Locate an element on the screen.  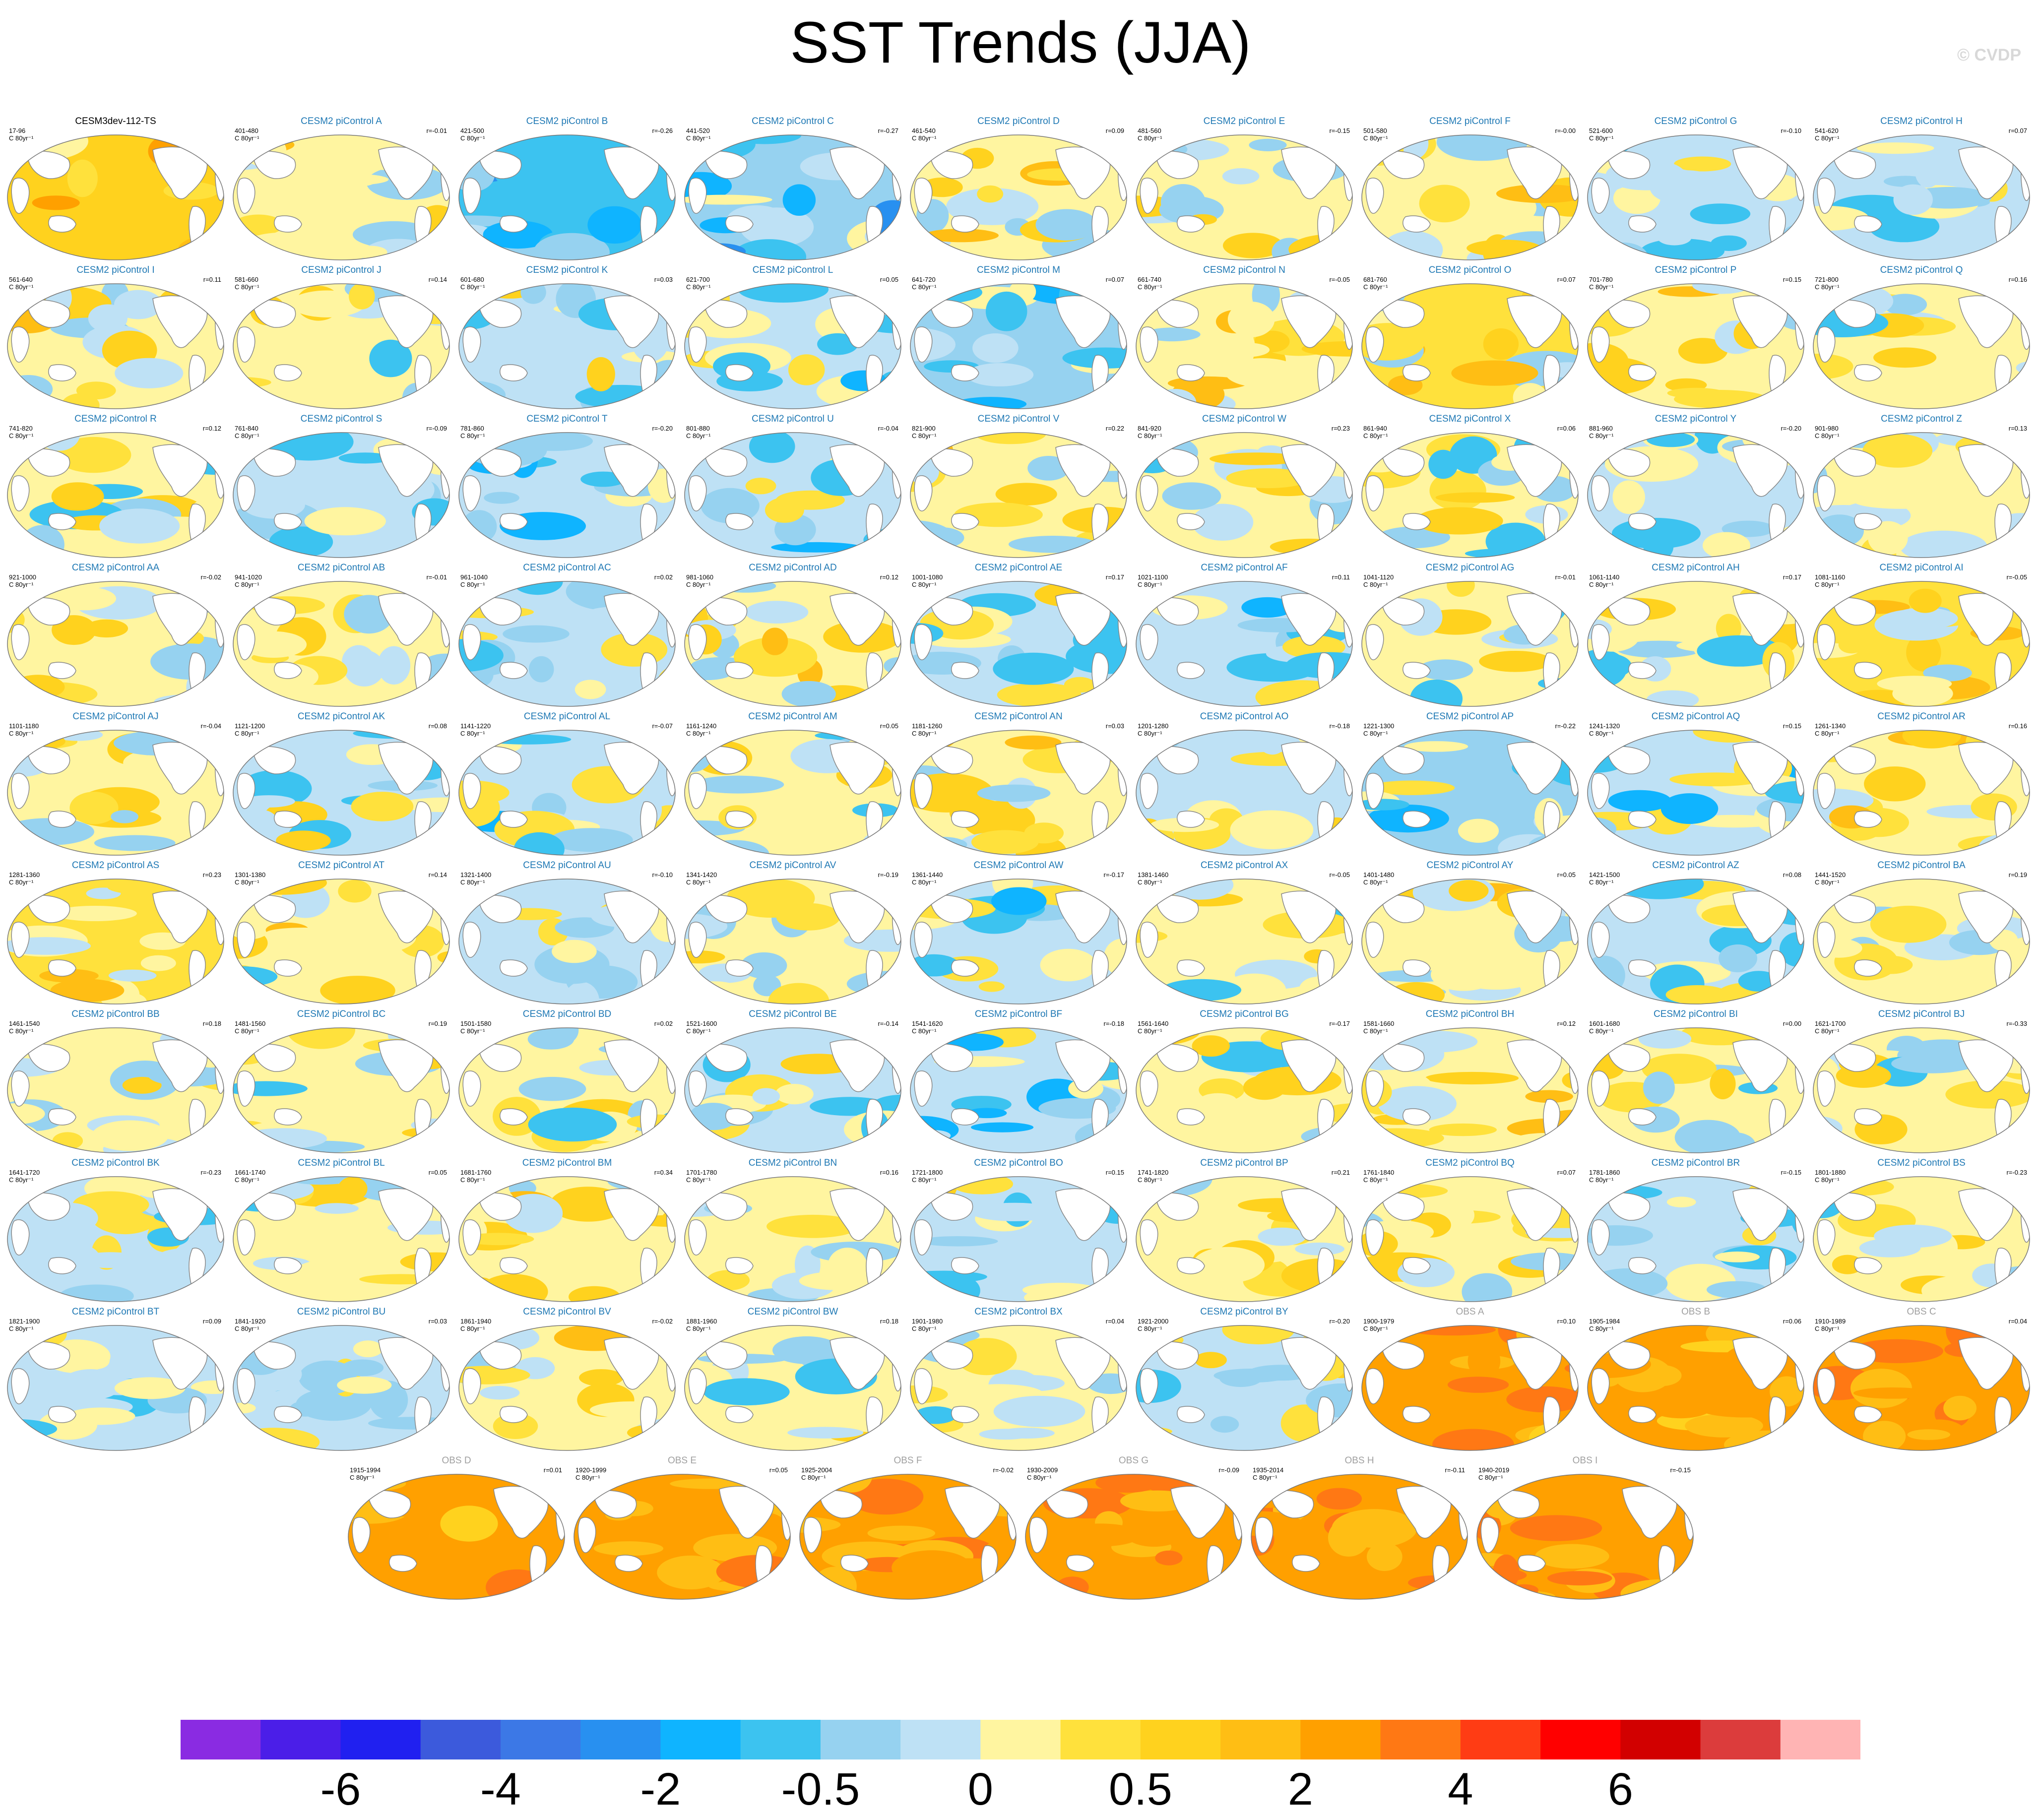
panel-year-range: 1341-1420 is located at coordinates (701, 875).